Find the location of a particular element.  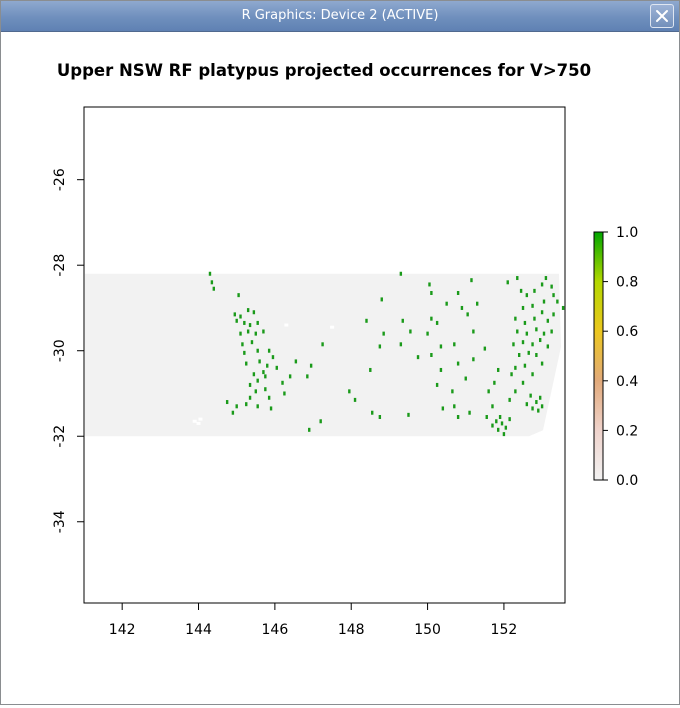

gap-cells is located at coordinates (263, 374).